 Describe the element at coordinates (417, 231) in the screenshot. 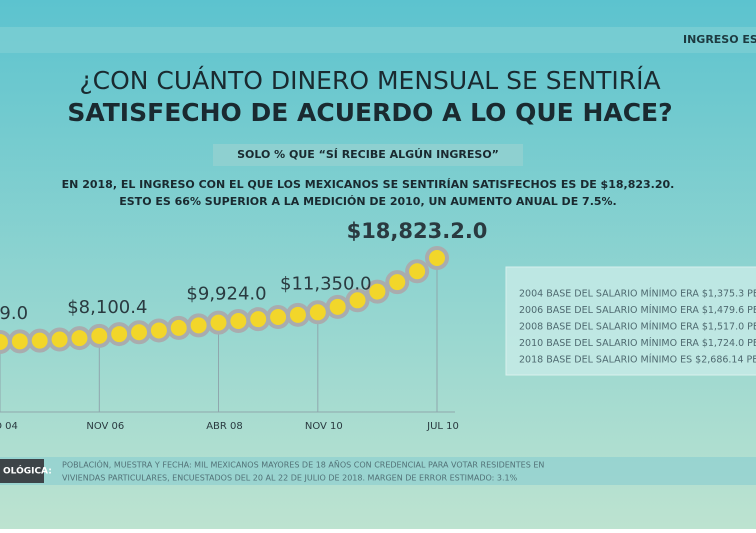

I see `value-label: $18,823.2.0` at that location.